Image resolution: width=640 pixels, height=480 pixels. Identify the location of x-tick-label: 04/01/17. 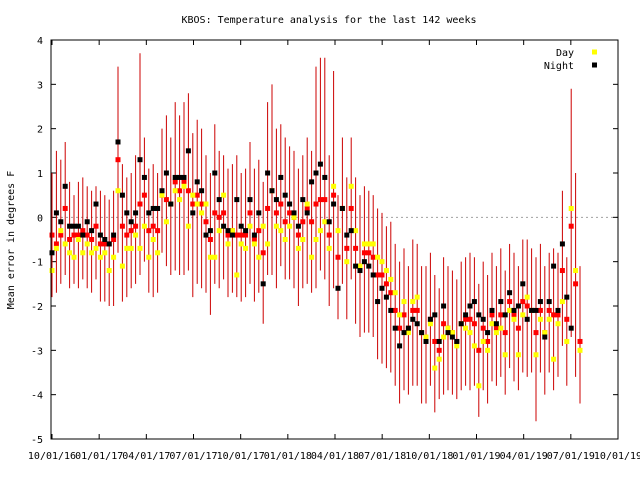
(146, 456).